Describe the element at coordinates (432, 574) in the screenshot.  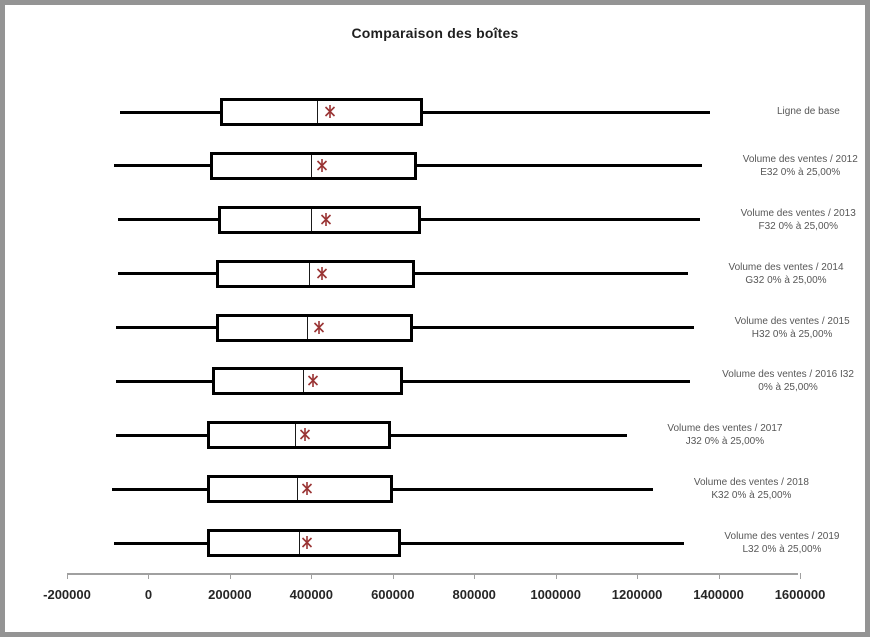
I see `x-axis-line` at that location.